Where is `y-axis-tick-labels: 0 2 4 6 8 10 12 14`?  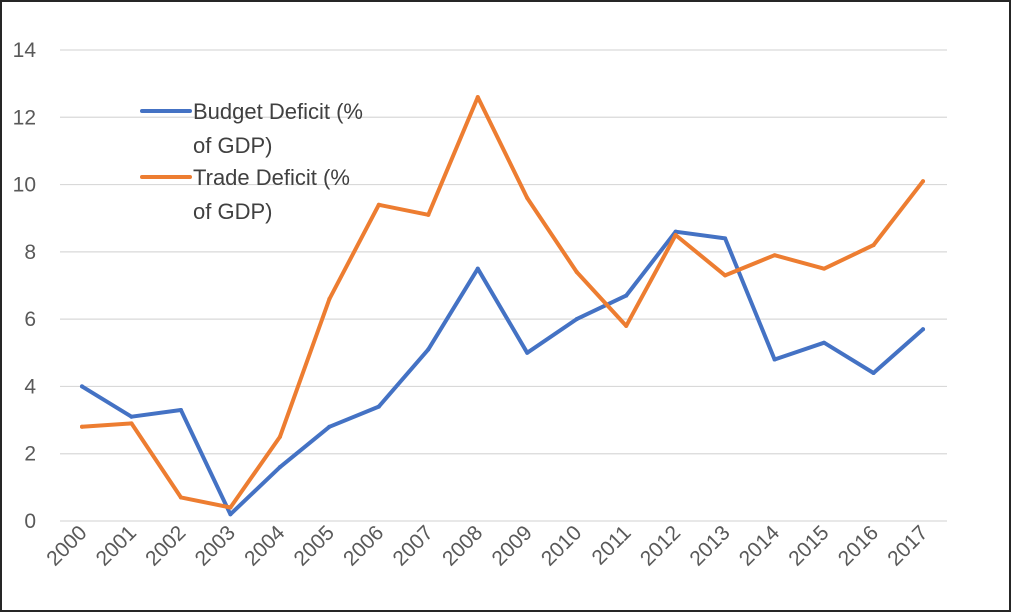
y-axis-tick-labels: 0 2 4 6 8 10 12 14 is located at coordinates (25, 286).